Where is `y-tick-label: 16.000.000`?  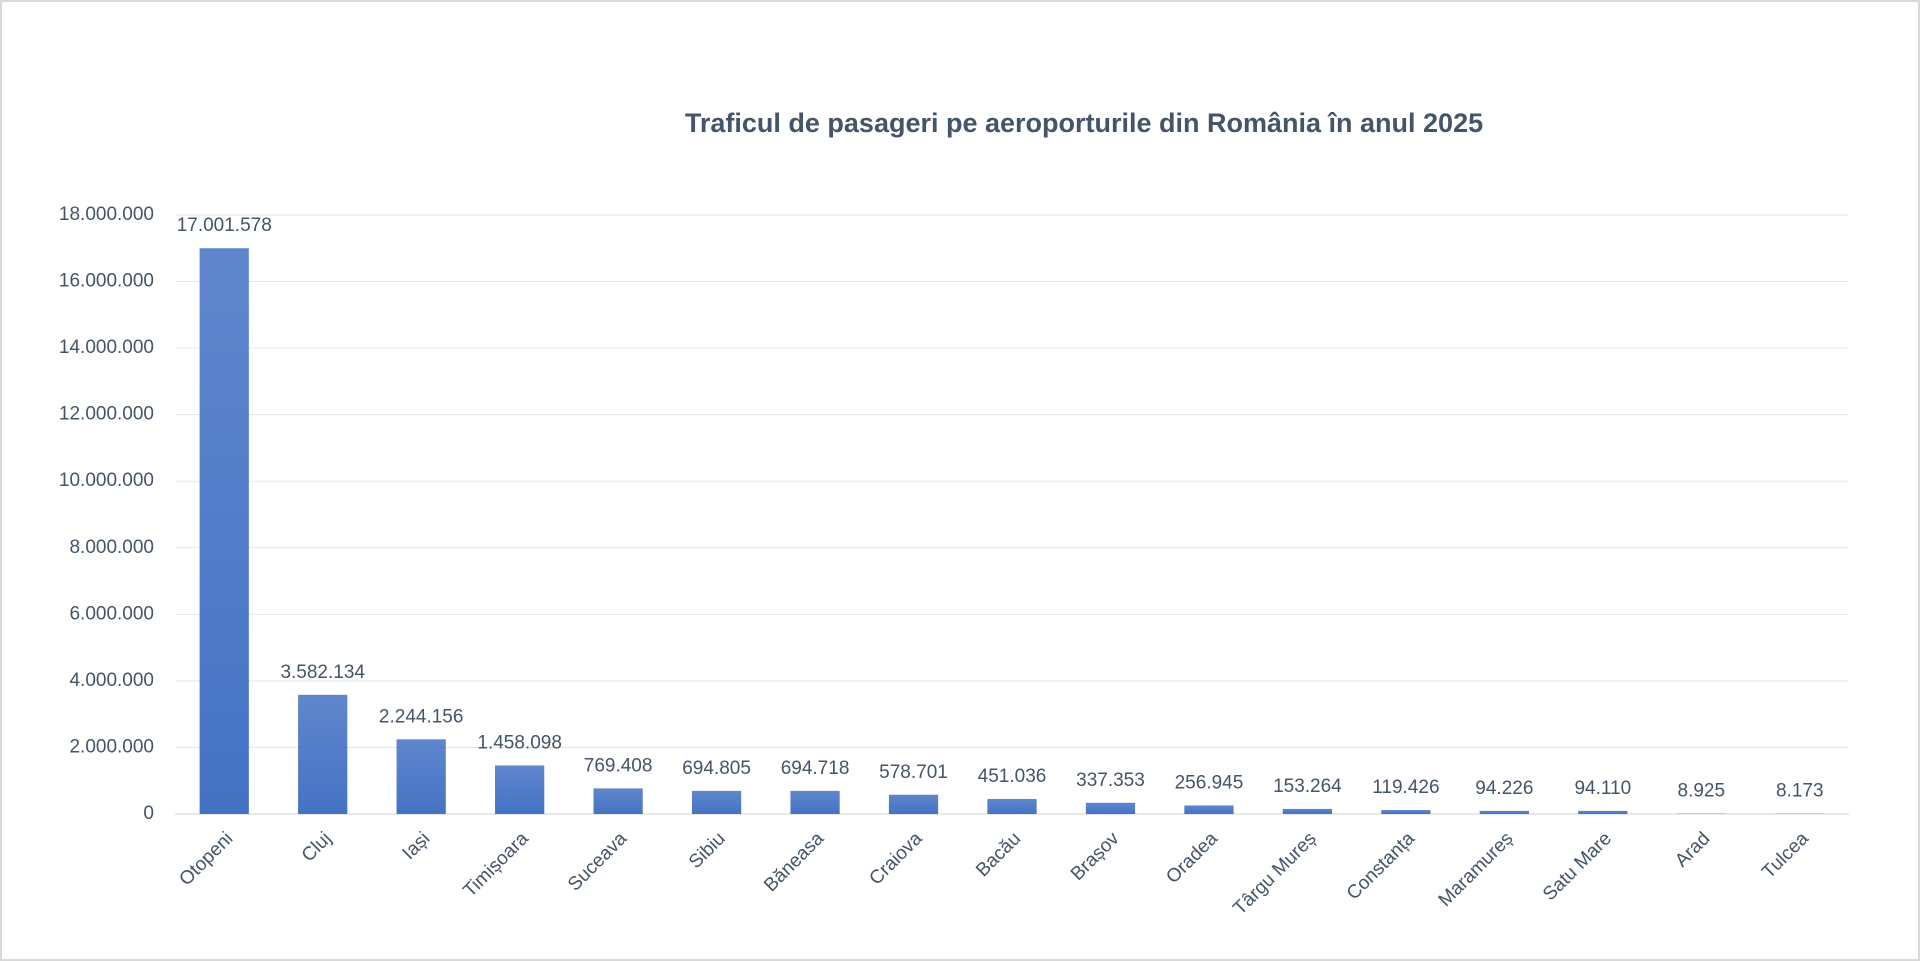 y-tick-label: 16.000.000 is located at coordinates (106, 281).